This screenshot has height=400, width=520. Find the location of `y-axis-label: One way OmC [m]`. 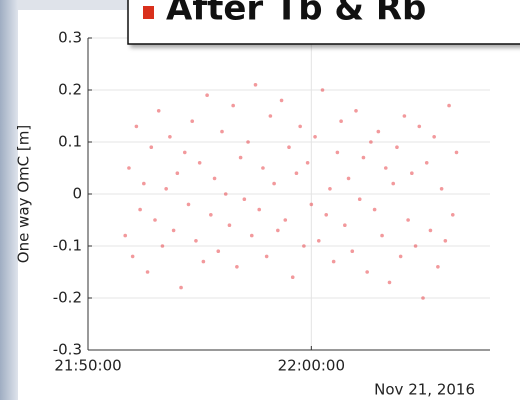

y-axis-label: One way OmC [m] is located at coordinates (24, 194).